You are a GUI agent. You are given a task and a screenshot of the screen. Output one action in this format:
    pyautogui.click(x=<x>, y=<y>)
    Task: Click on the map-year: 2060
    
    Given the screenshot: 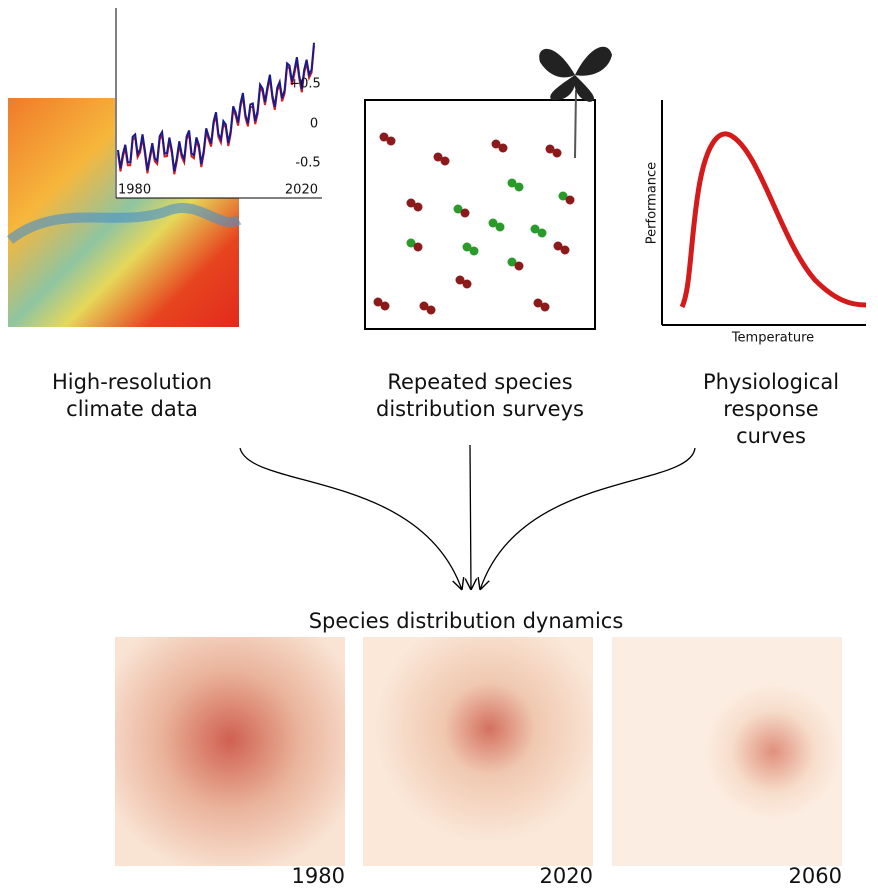 What is the action you would take?
    pyautogui.click(x=815, y=875)
    